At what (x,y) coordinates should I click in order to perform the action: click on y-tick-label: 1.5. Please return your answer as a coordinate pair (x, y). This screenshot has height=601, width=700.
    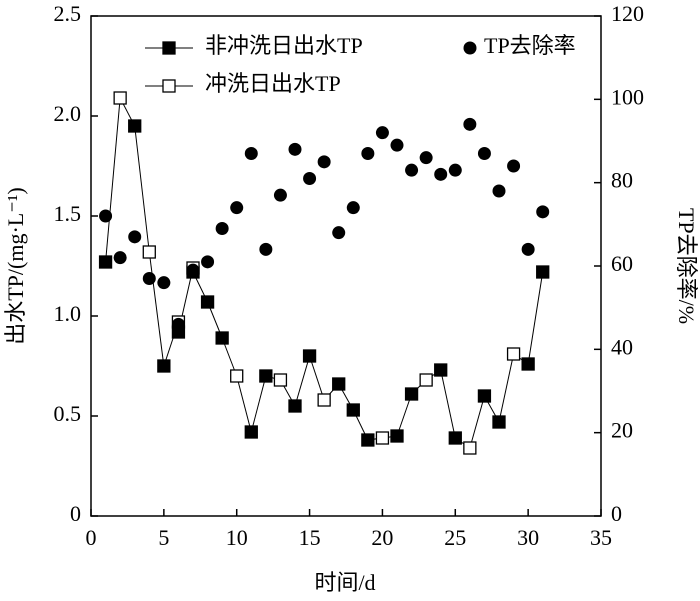
    Looking at the image, I should click on (68, 213).